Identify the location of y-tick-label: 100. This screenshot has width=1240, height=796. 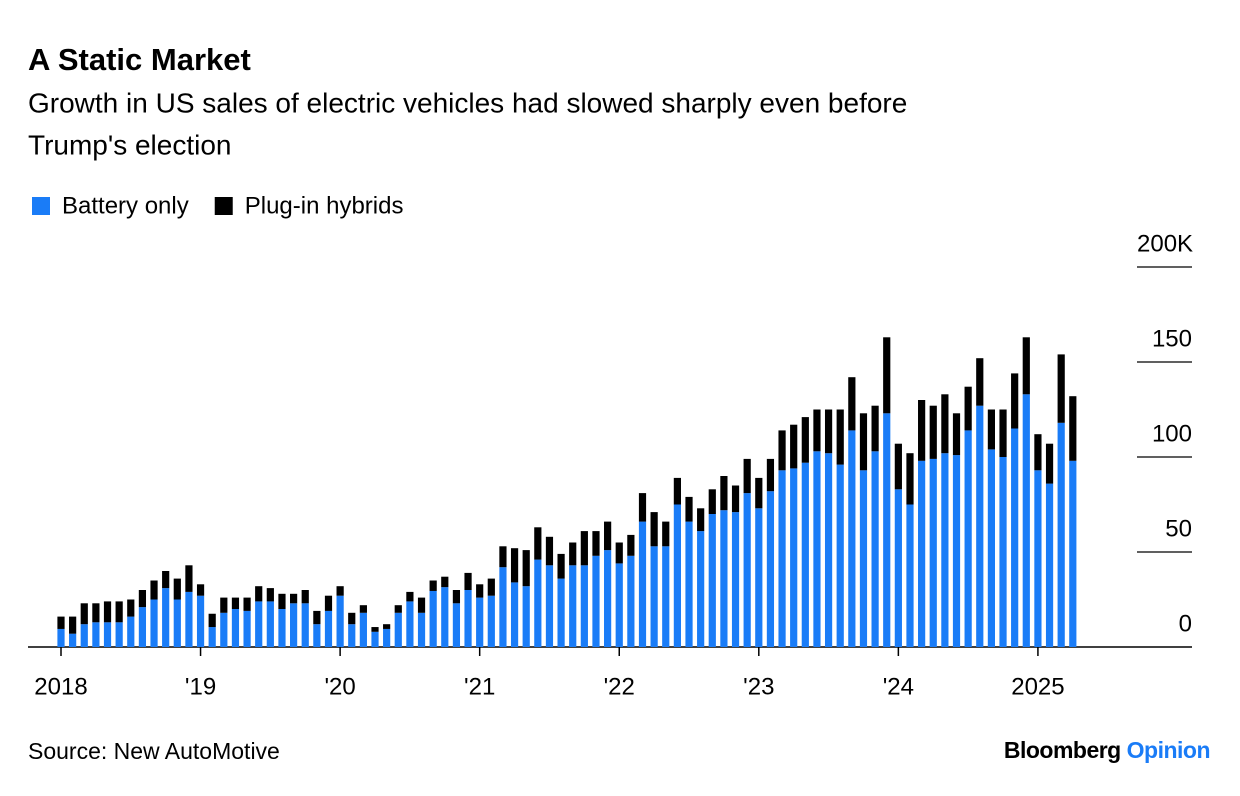
(1172, 433).